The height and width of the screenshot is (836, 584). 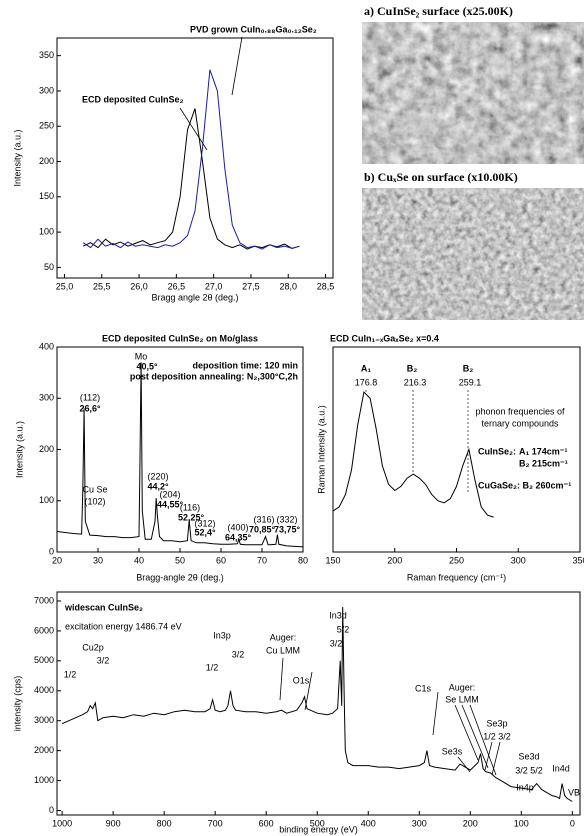 I want to click on x-tick-label: 28,5, so click(x=326, y=286).